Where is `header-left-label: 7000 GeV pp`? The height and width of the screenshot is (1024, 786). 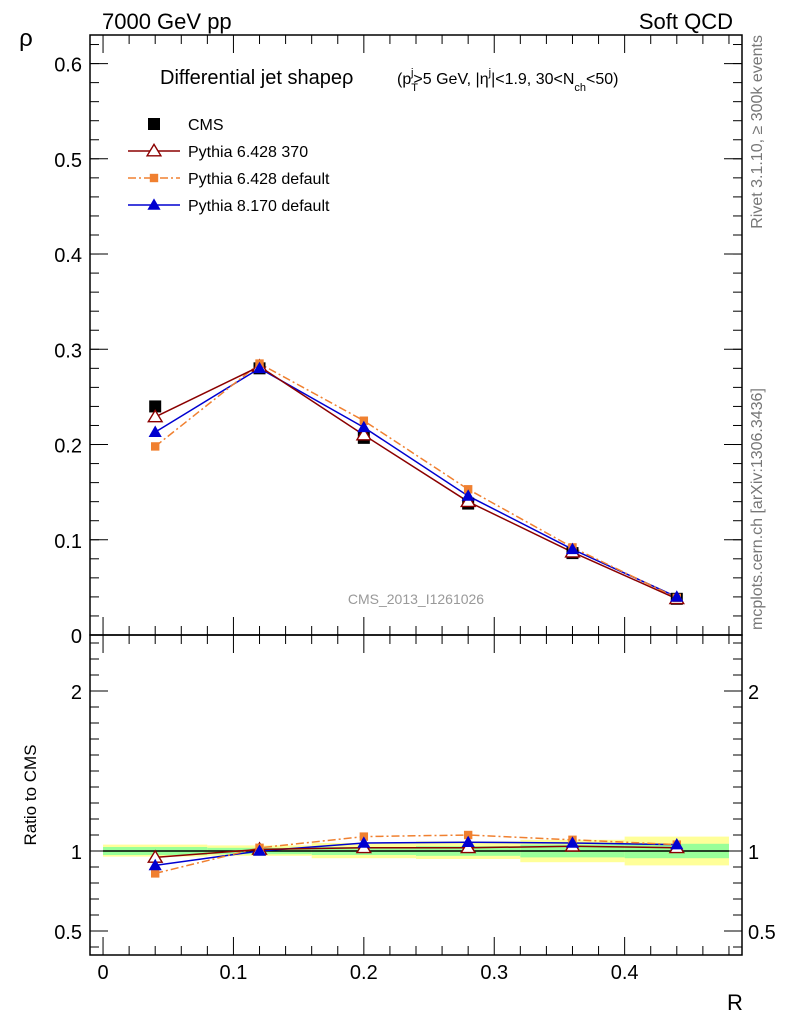
header-left-label: 7000 GeV pp is located at coordinates (167, 21).